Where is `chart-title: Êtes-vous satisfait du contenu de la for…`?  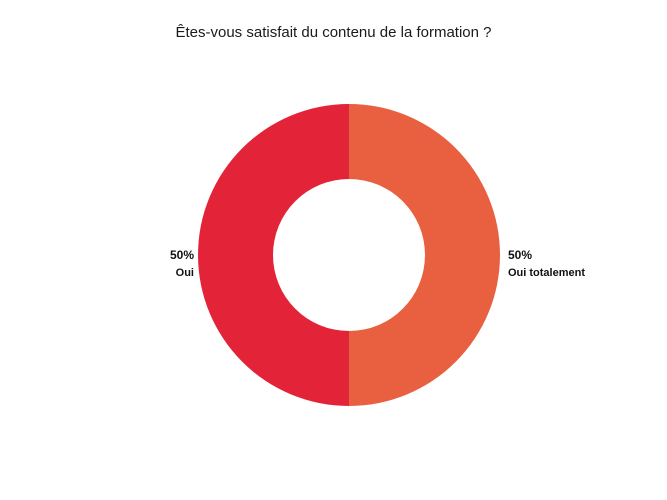 chart-title: Êtes-vous satisfait du contenu de la for… is located at coordinates (333, 32).